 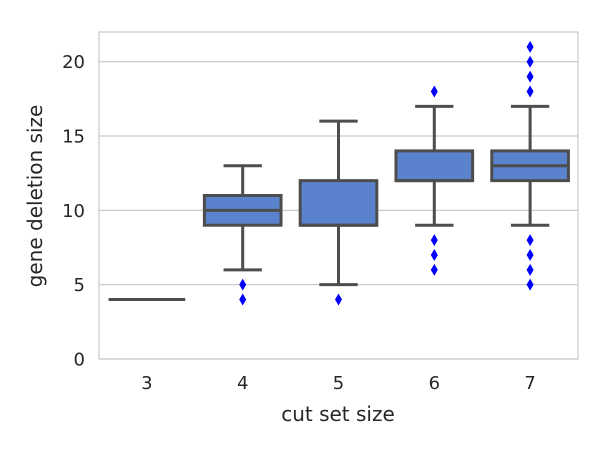 I want to click on x-tick-label: 4, so click(x=242, y=383).